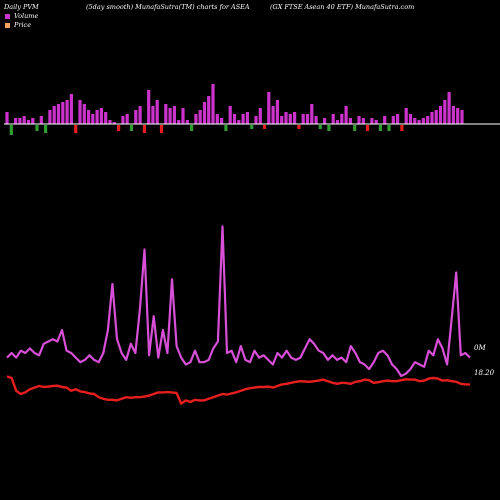  Describe the element at coordinates (23, 25) in the screenshot. I see `legend-price-label: Price` at that location.